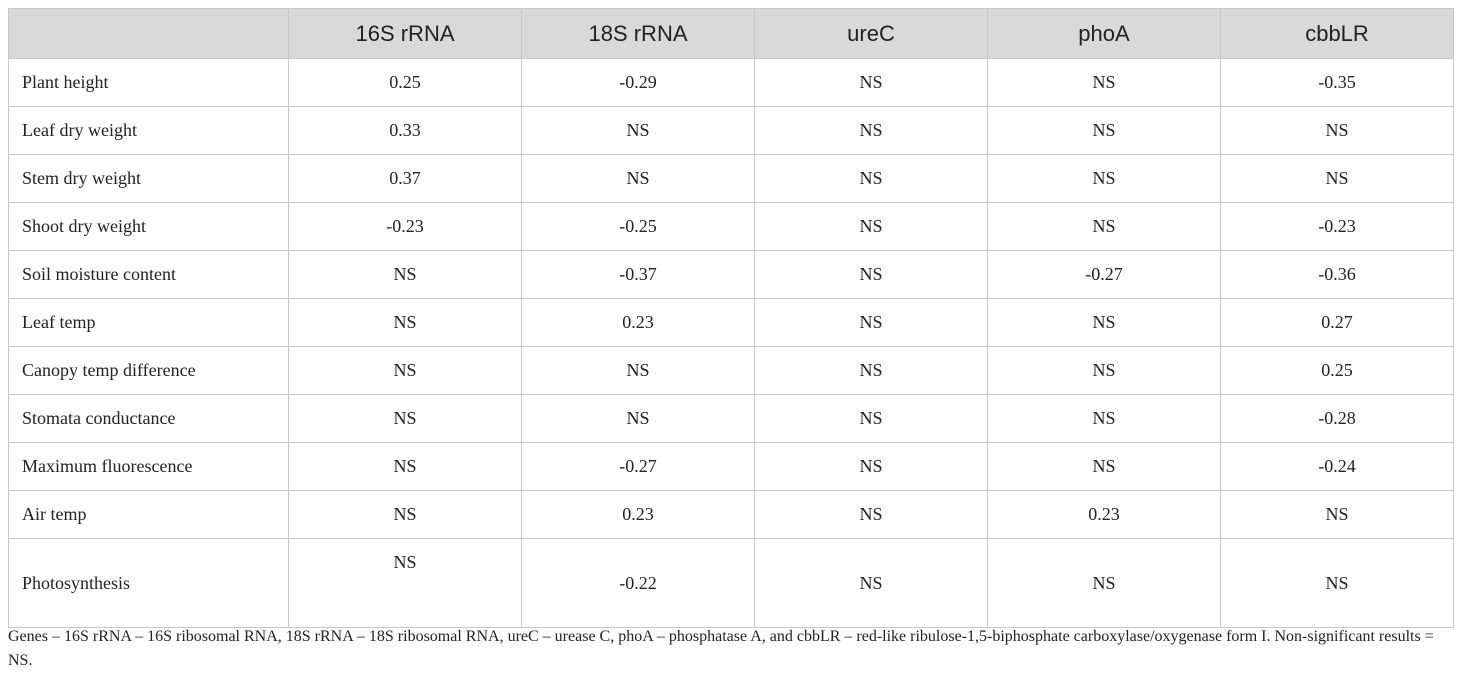  What do you see at coordinates (148, 583) in the screenshot?
I see `row-label: Photosynthesis` at bounding box center [148, 583].